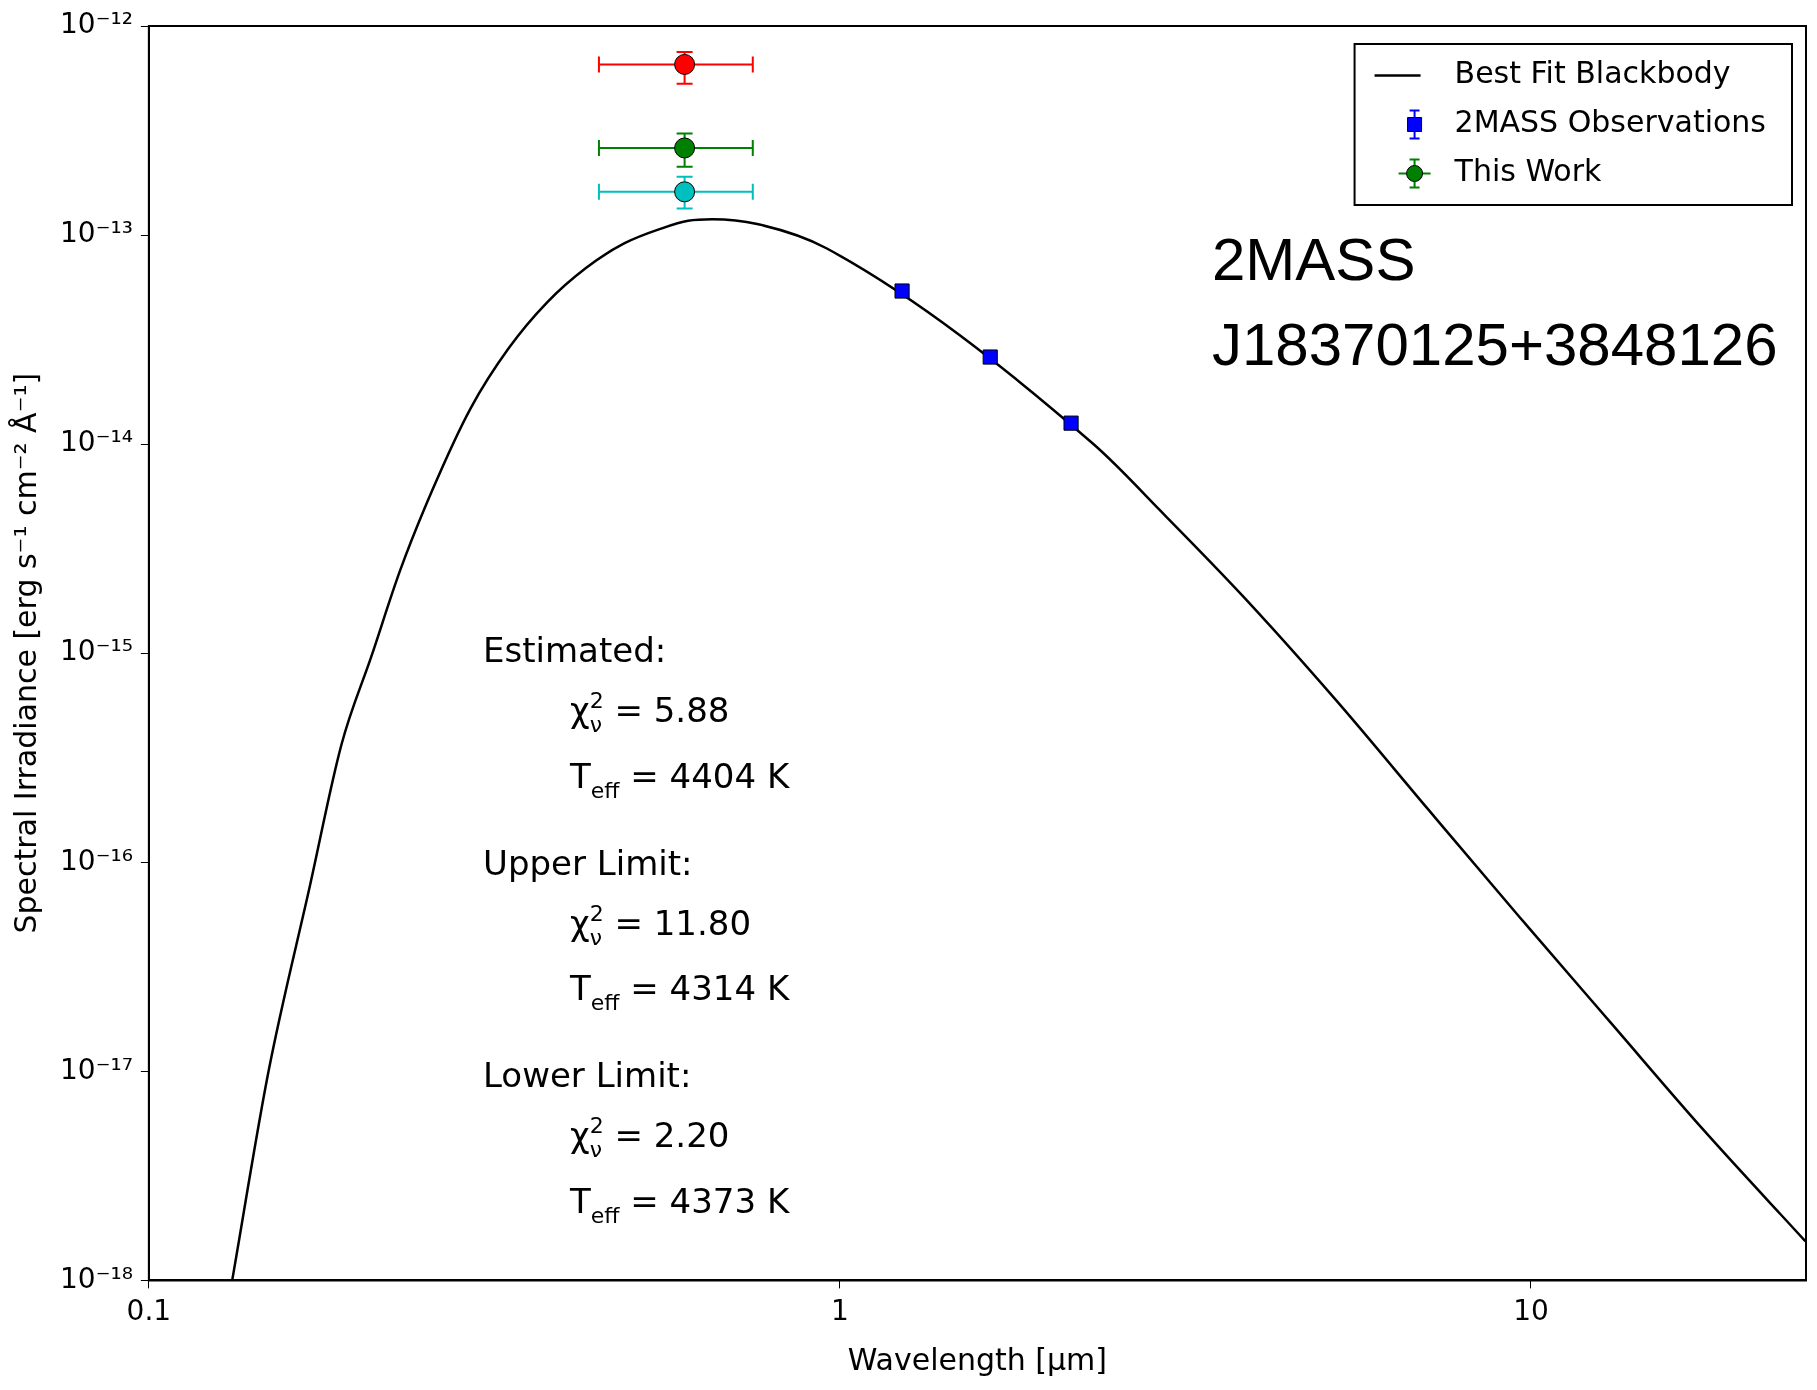  What do you see at coordinates (96, 860) in the screenshot?
I see `y-tick-label: 10⁻¹⁶` at bounding box center [96, 860].